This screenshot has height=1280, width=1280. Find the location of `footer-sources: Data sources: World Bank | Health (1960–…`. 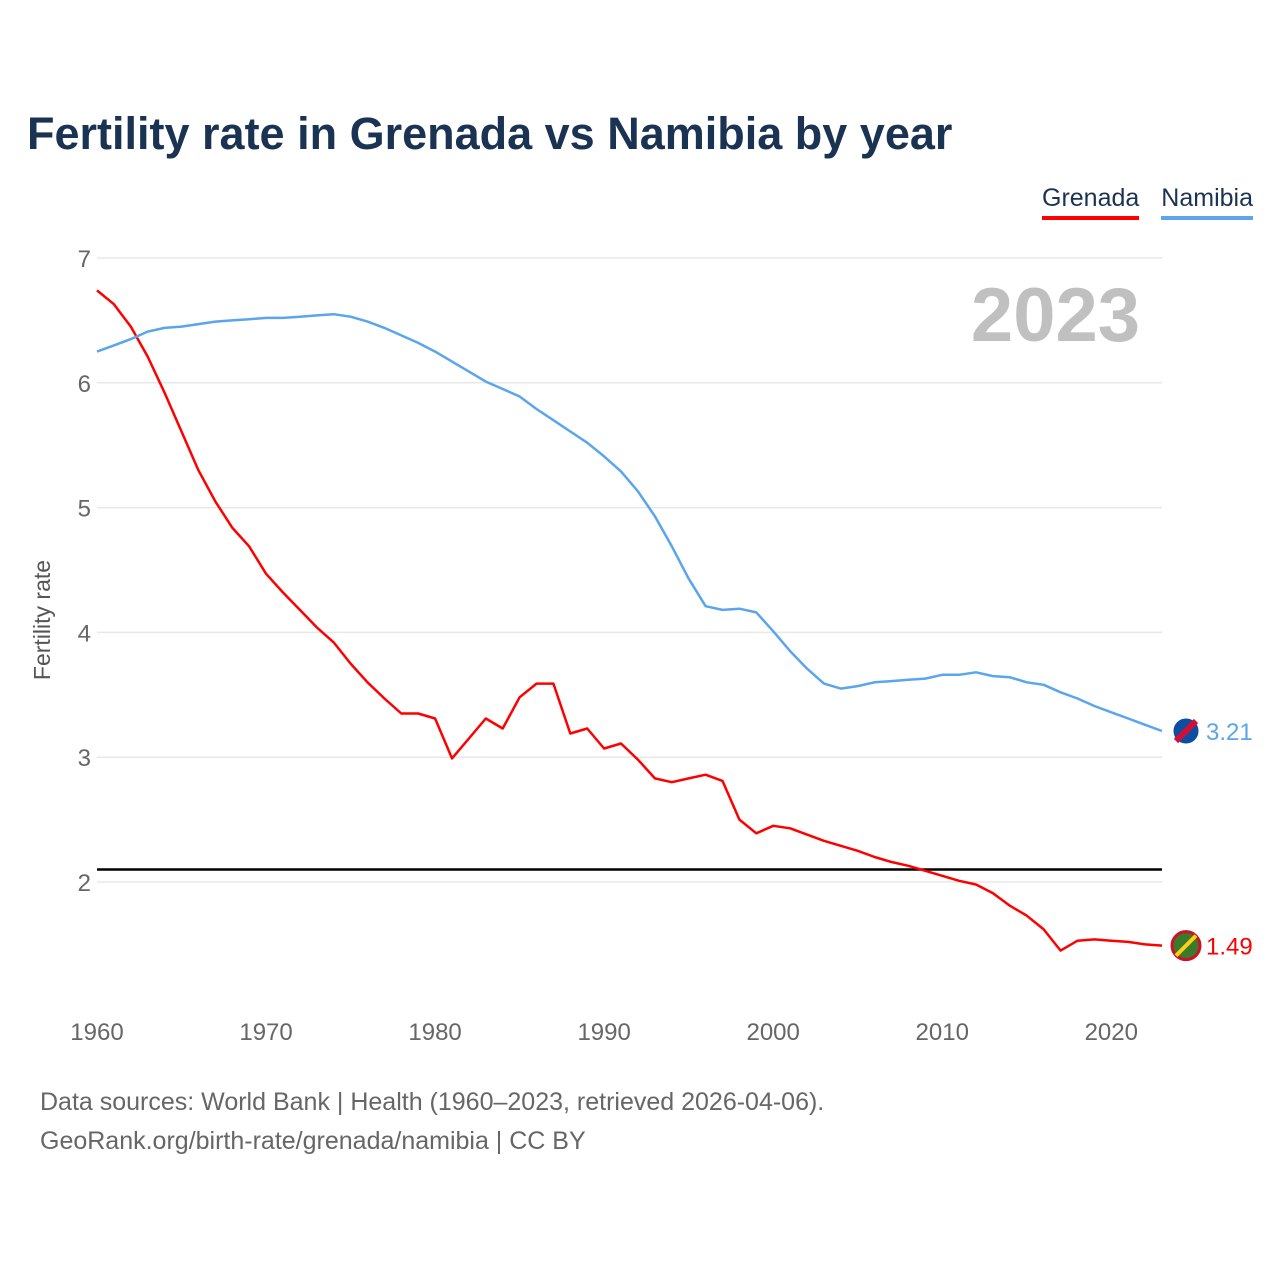

footer-sources: Data sources: World Bank | Health (1960–… is located at coordinates (432, 1102).